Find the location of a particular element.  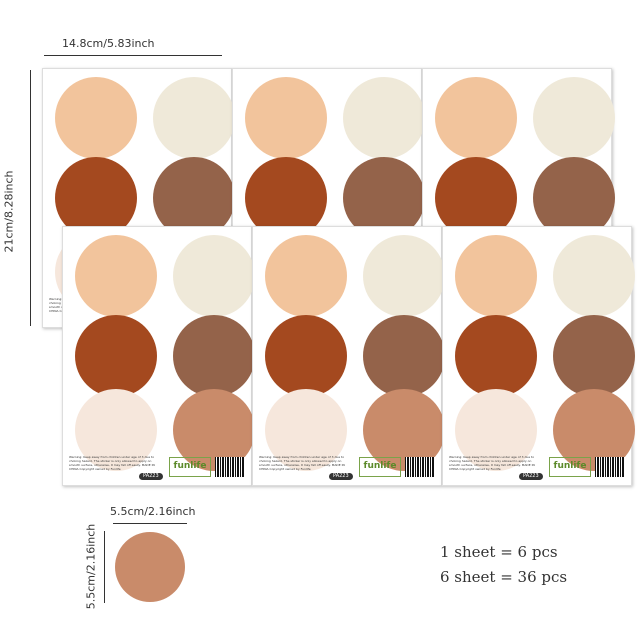

sheet-width-arrow is located at coordinates (133, 55).